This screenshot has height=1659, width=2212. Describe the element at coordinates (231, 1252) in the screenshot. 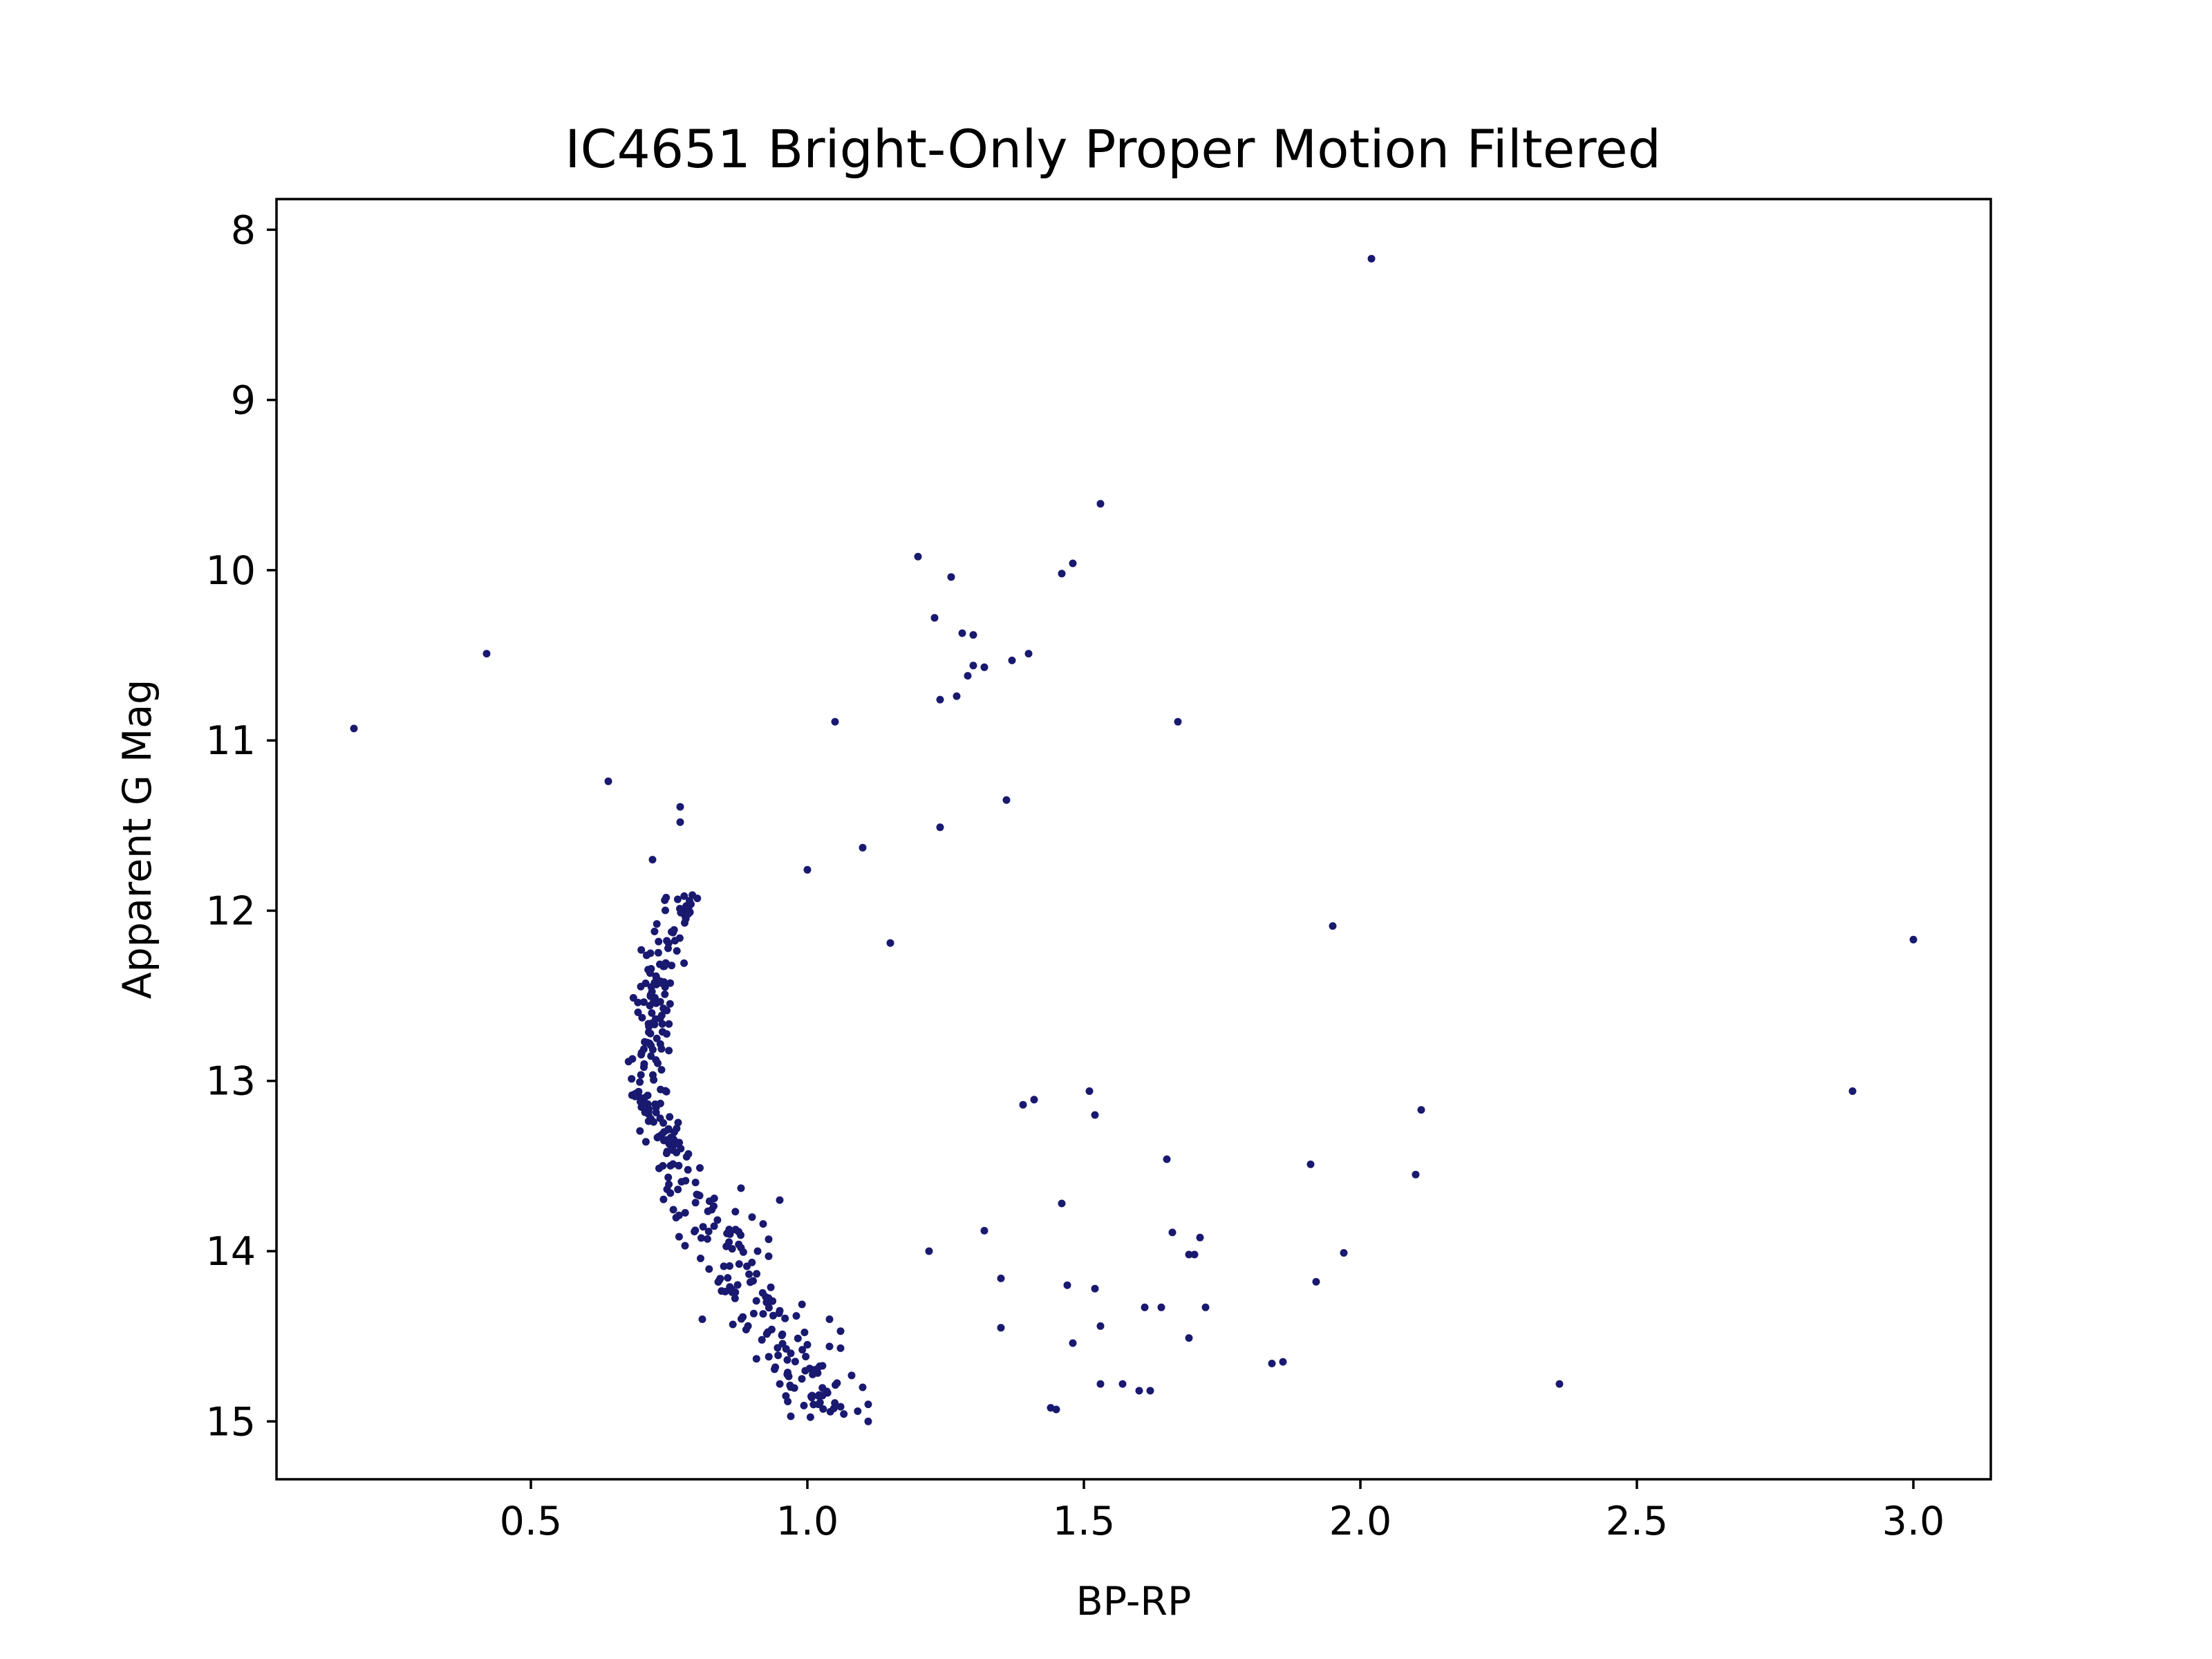

I see `y-tick-label: 14` at that location.